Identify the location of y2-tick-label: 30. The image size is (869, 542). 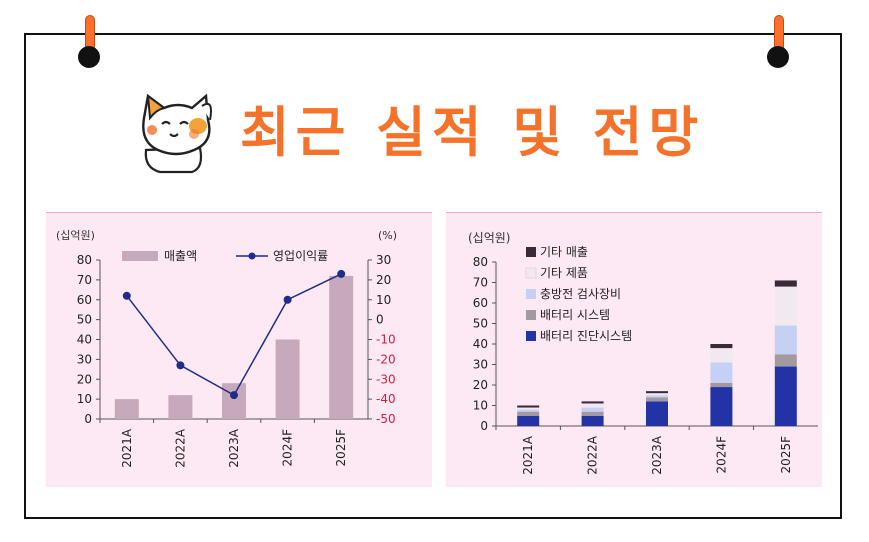
(383, 260).